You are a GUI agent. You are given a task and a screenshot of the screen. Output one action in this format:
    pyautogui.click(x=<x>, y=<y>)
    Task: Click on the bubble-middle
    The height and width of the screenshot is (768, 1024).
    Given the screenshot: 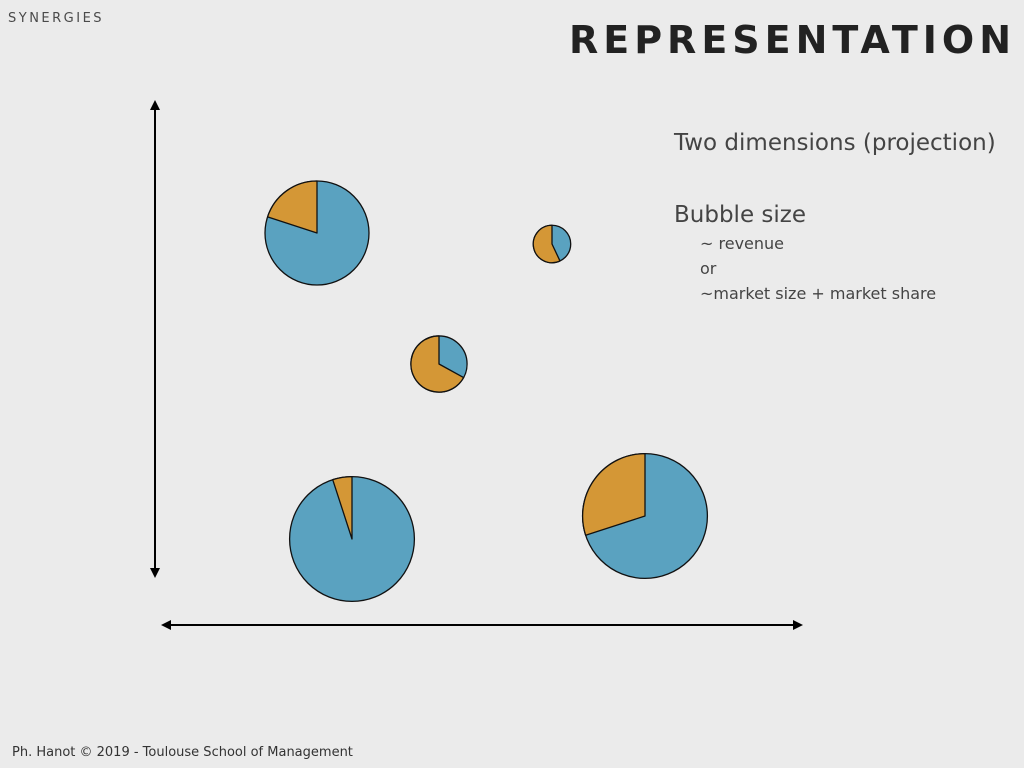 What is the action you would take?
    pyautogui.click(x=439, y=364)
    